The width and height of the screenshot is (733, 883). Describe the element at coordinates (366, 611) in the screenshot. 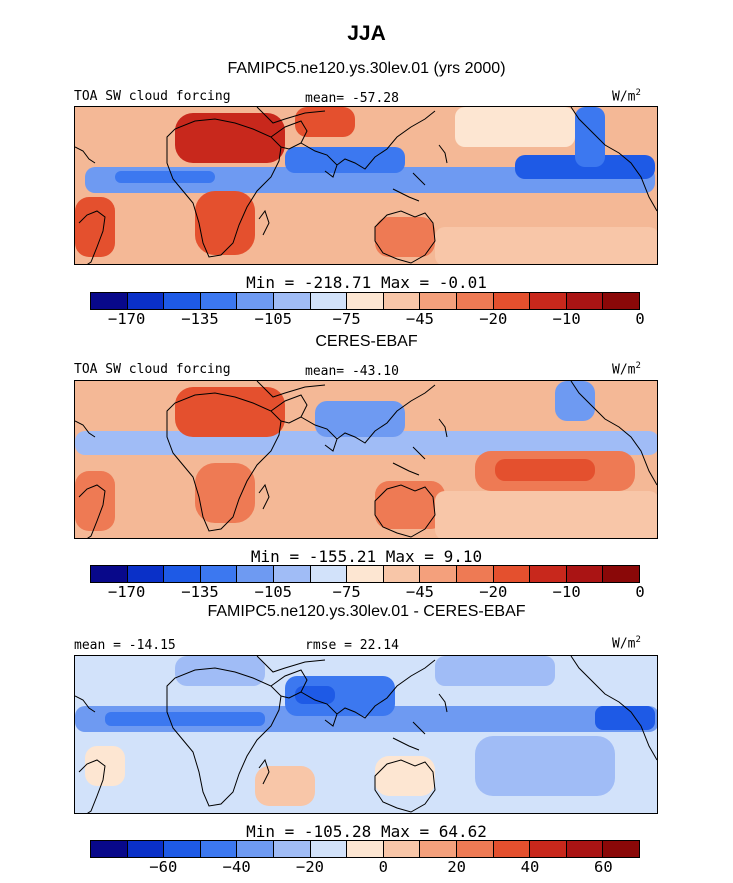

I see `panel3-subtitle: FAMIPC5.ne120.ys.30lev.01 - CERES-EBAF` at that location.